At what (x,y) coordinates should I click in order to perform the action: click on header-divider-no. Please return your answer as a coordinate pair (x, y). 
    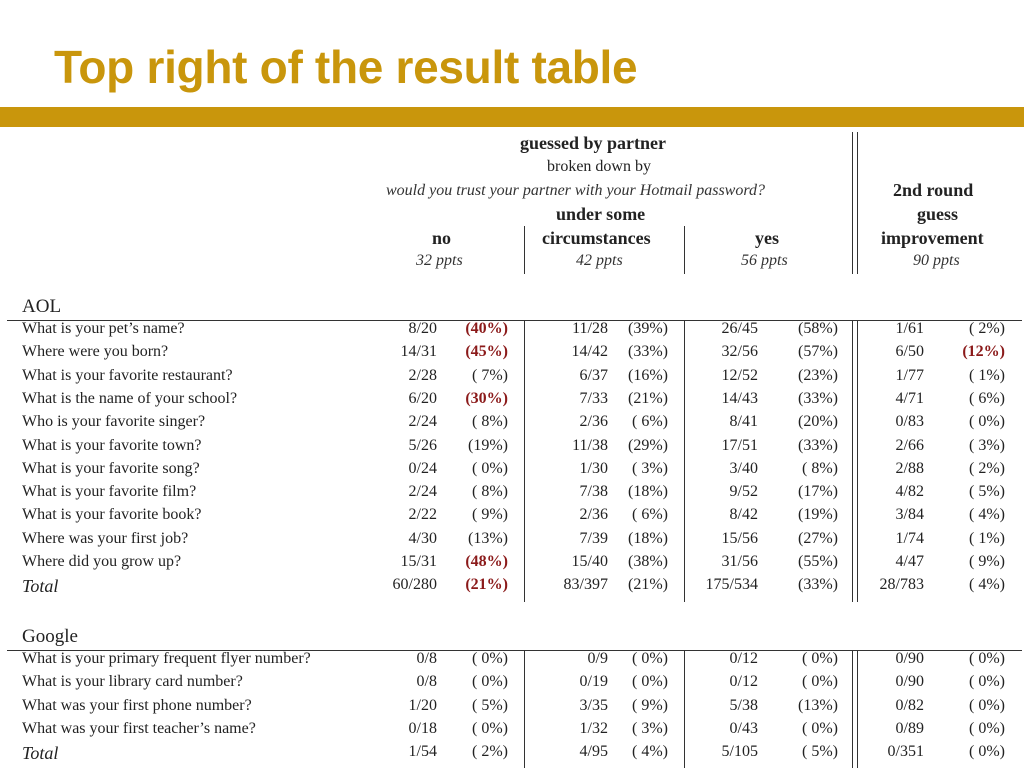
    Looking at the image, I should click on (524, 250).